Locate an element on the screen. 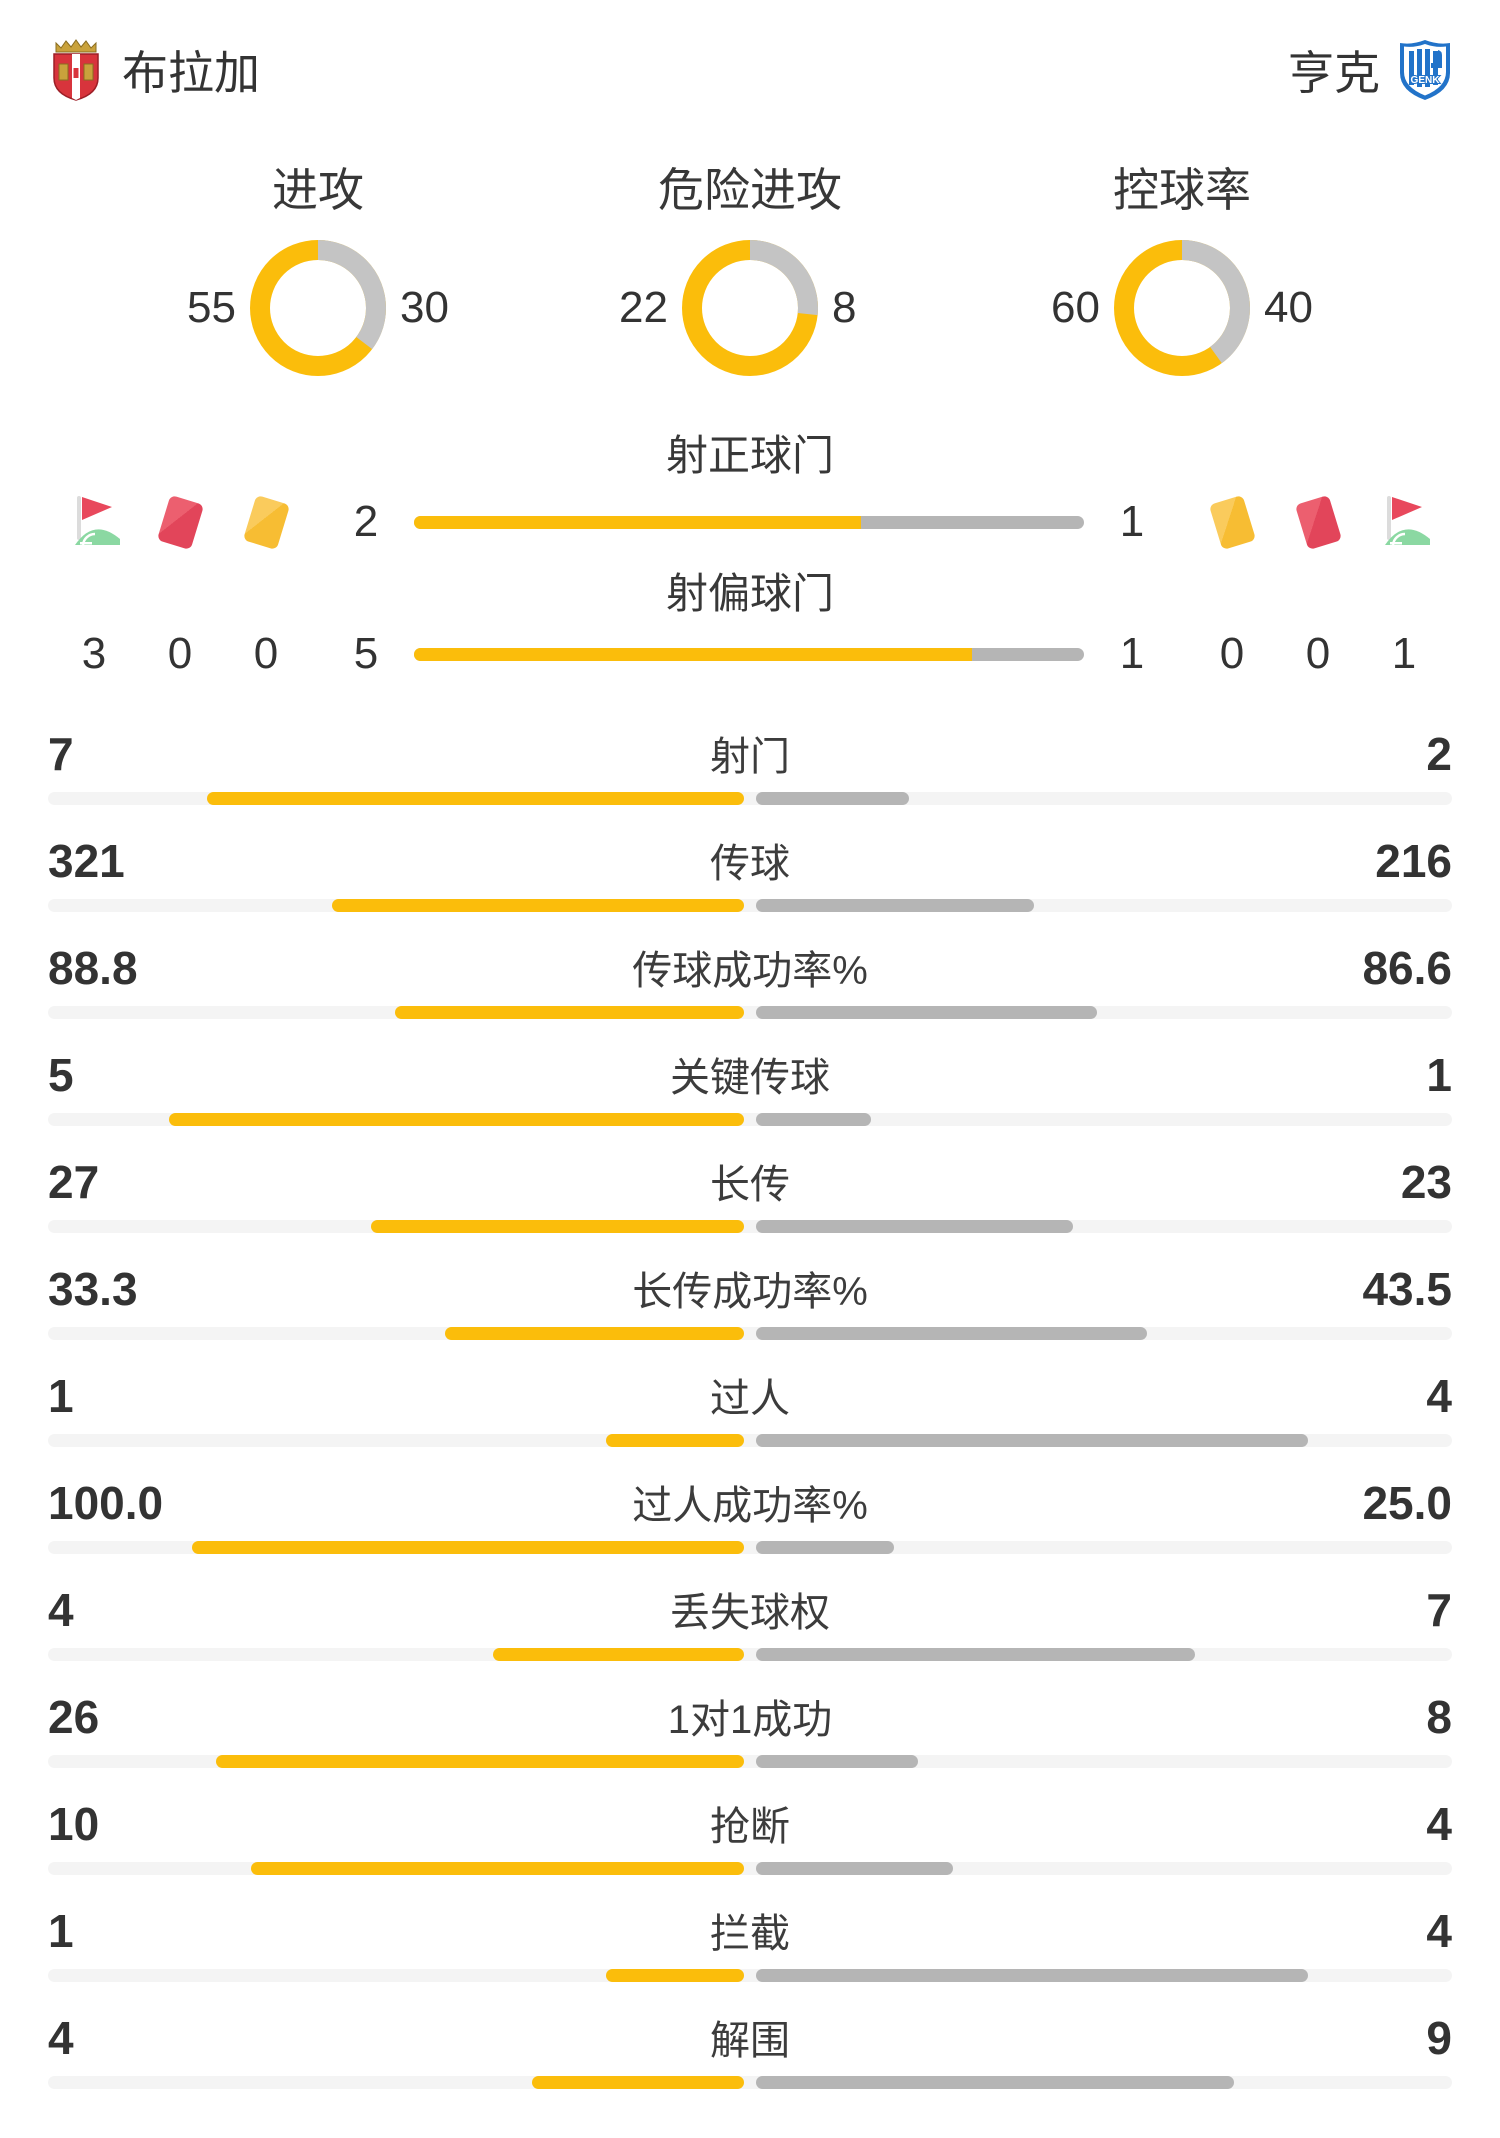  home-discipline-values: 3 0 0 is located at coordinates (183, 654).